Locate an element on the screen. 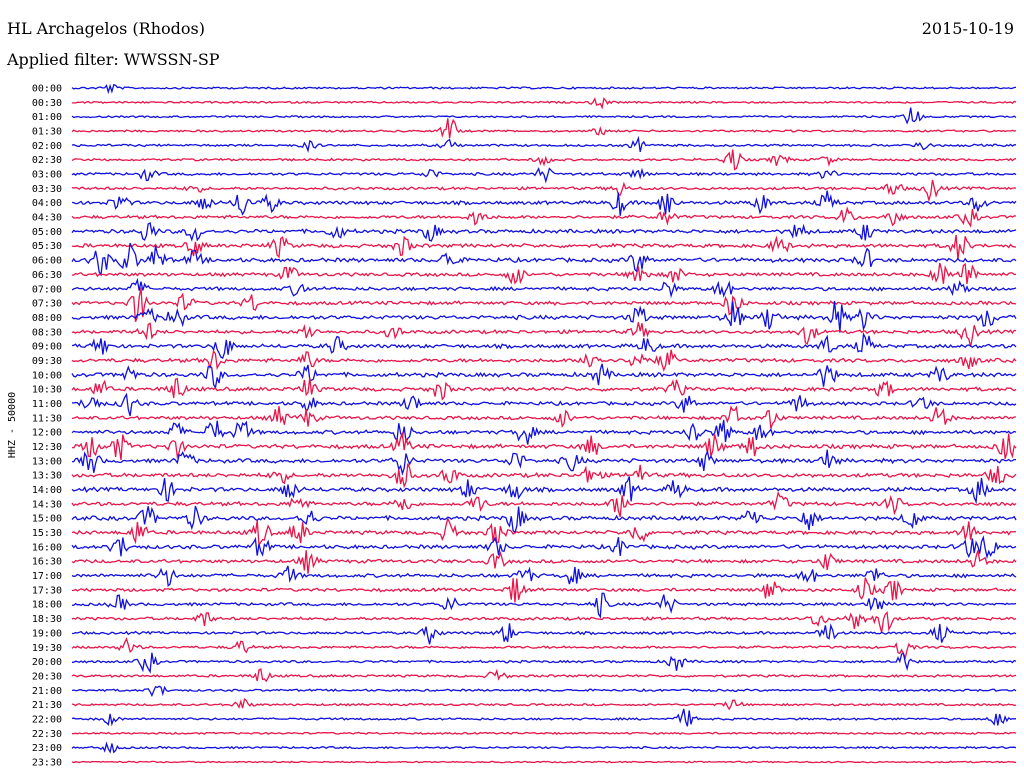  time-tick-label: 17:30 is located at coordinates (47, 590).